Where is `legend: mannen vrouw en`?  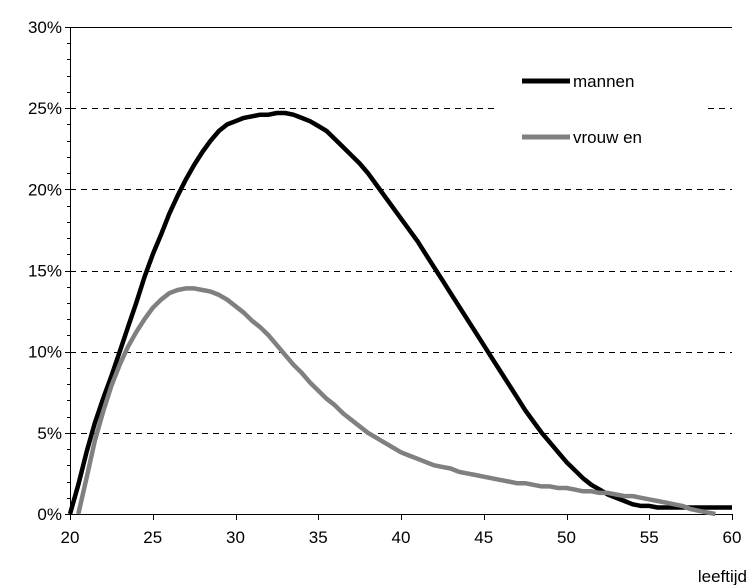 legend: mannen vrouw en is located at coordinates (600, 121).